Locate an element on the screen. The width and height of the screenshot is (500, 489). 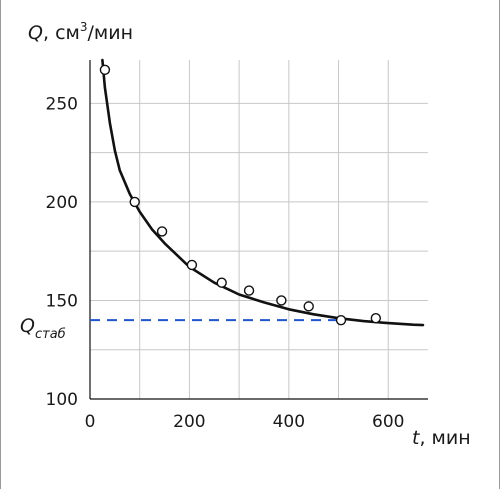
x-tick-label: 0 is located at coordinates (90, 422).